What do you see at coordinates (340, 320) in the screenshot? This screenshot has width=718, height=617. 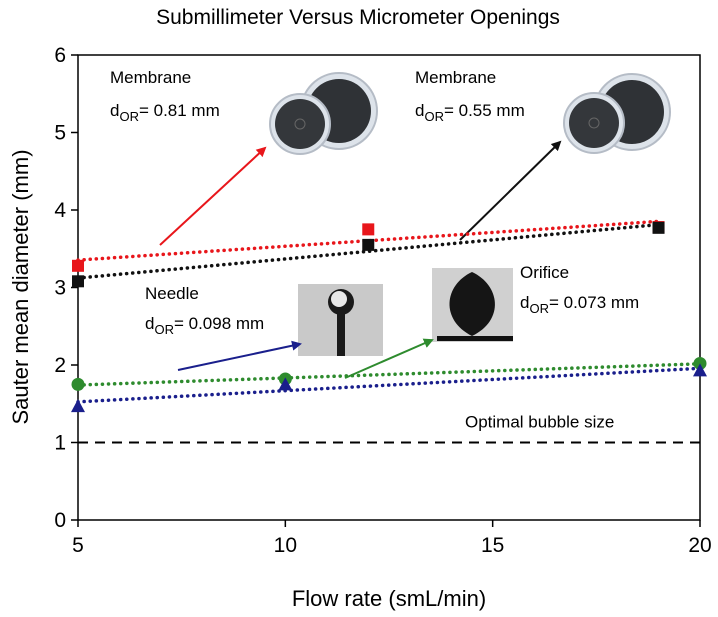 I see `needle-image` at bounding box center [340, 320].